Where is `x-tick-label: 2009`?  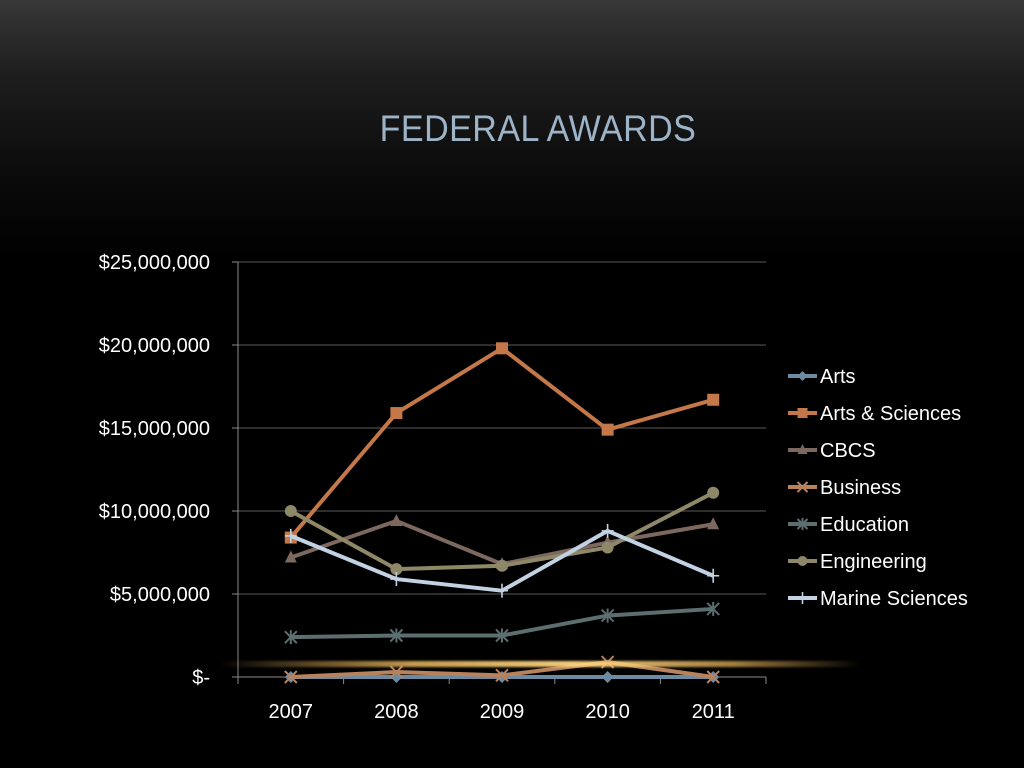 x-tick-label: 2009 is located at coordinates (502, 712).